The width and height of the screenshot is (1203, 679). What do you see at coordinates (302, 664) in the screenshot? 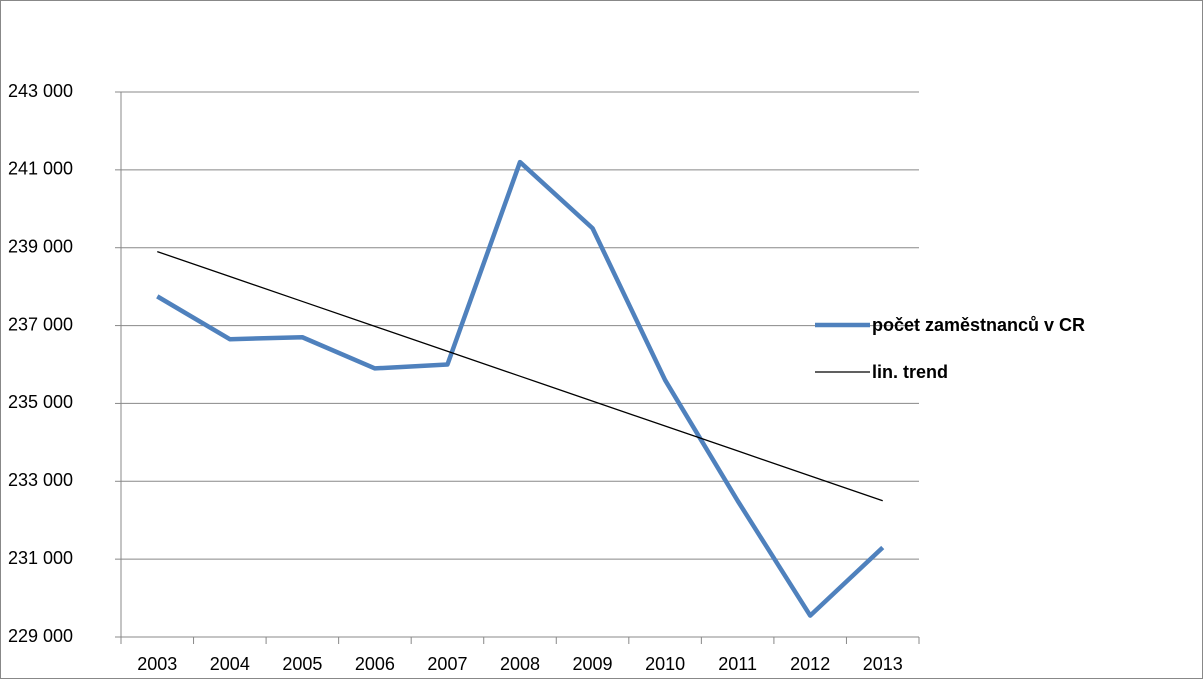
I see `x-tick-label: 2005` at bounding box center [302, 664].